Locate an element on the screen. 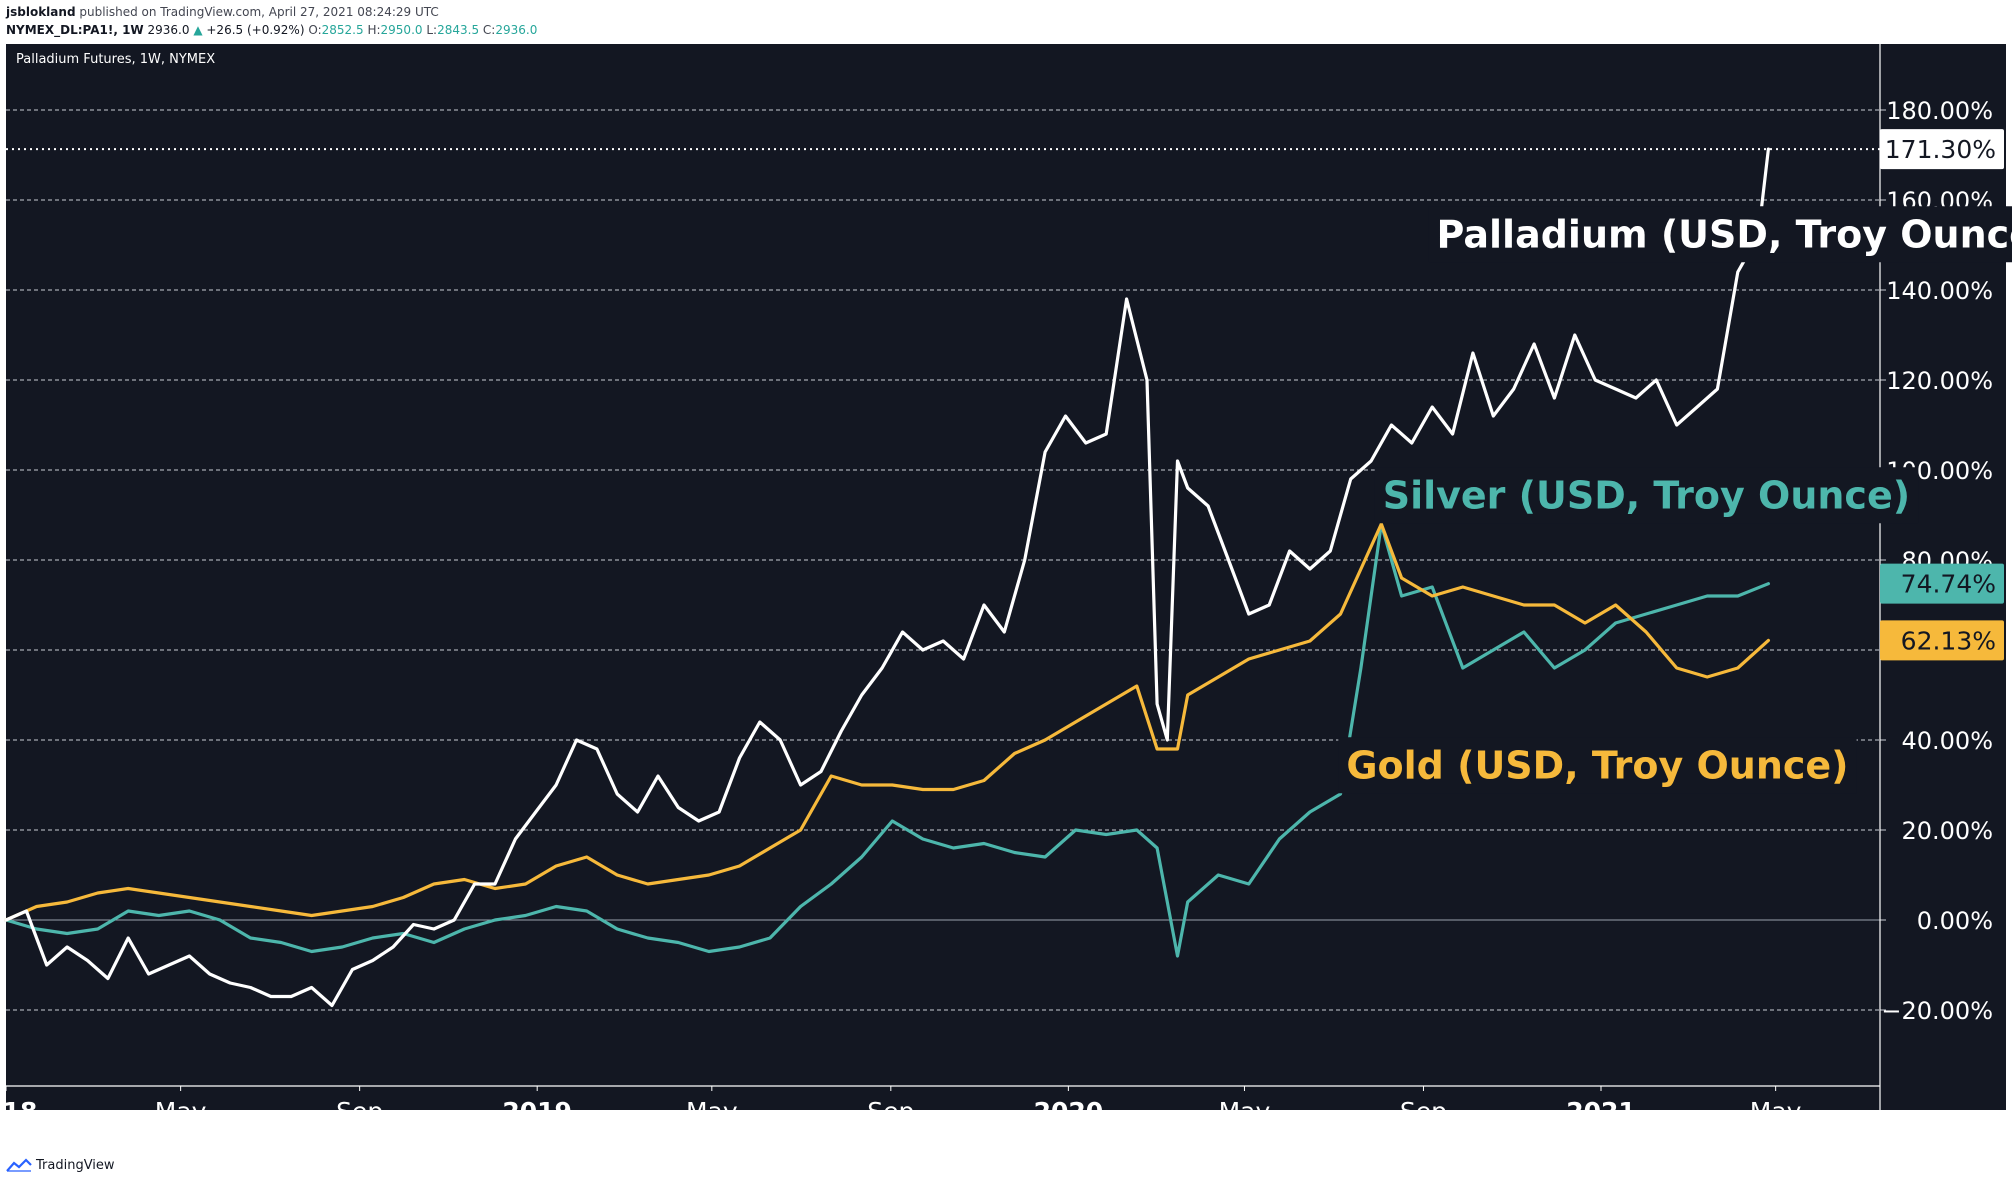 This screenshot has height=1181, width=2012. chart-title: Palladium Futures, 1W, NYMEX is located at coordinates (116, 59).